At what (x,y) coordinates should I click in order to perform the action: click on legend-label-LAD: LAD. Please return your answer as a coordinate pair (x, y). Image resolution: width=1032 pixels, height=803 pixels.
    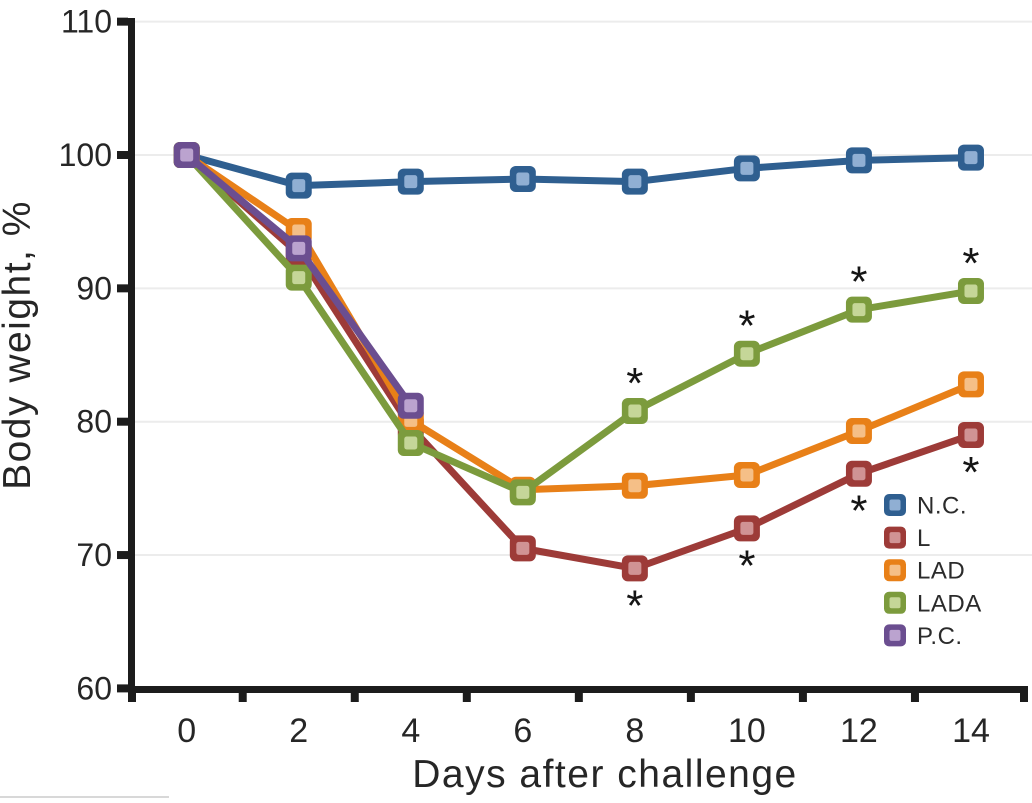
    Looking at the image, I should click on (941, 571).